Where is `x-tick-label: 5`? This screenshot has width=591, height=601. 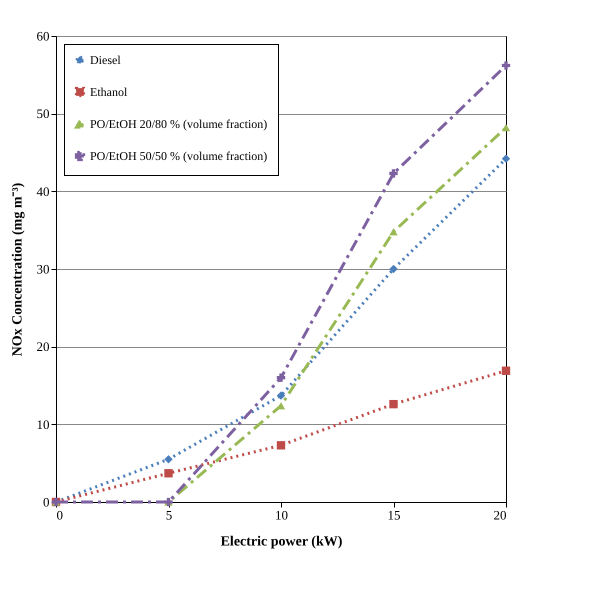 x-tick-label: 5 is located at coordinates (169, 515).